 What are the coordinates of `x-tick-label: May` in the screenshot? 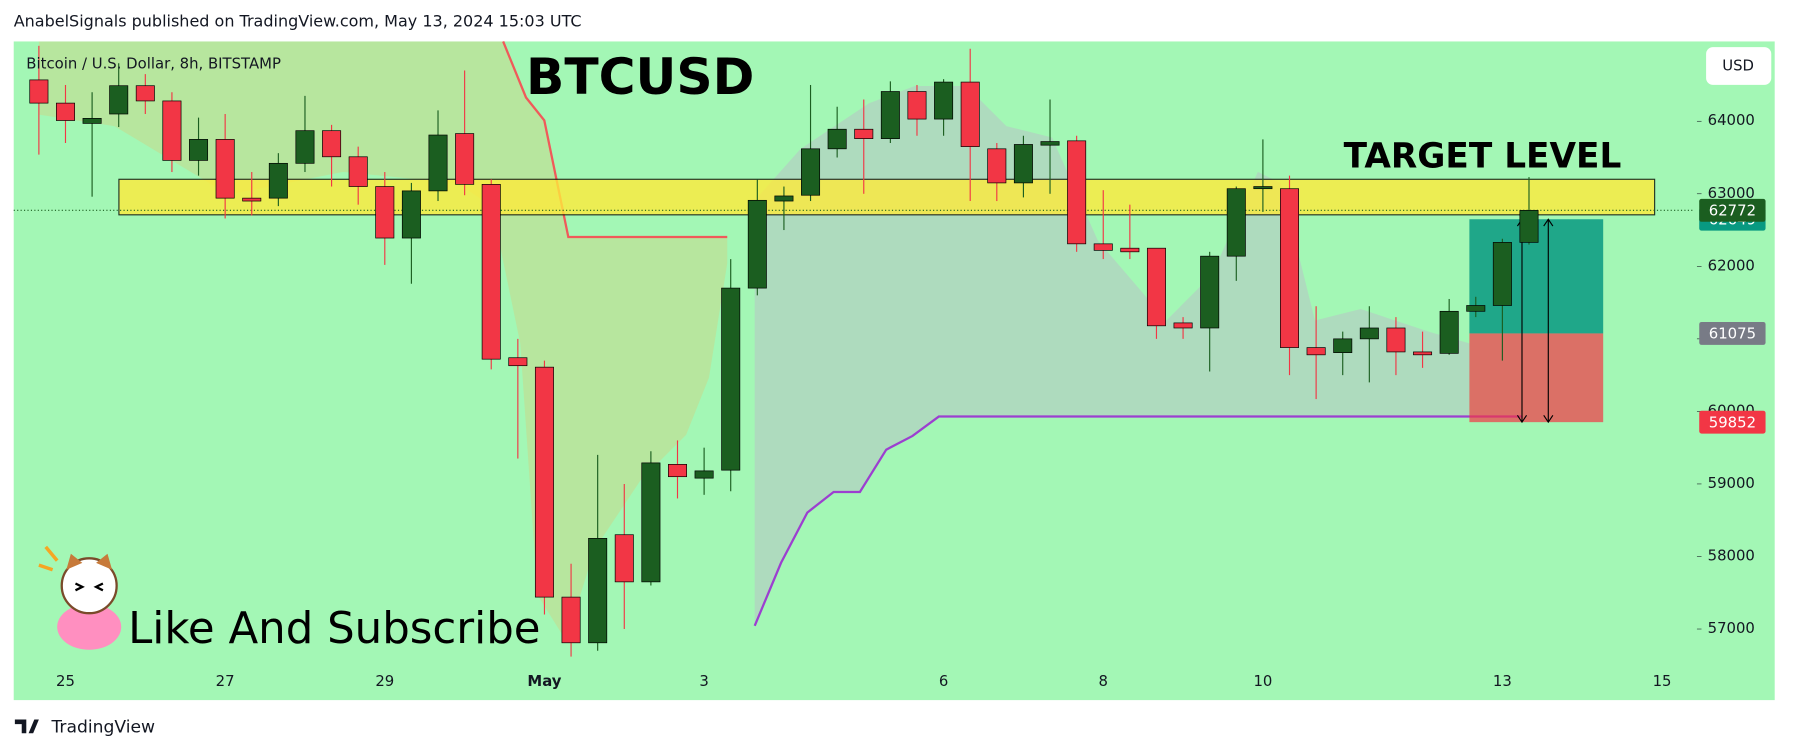 It's located at (544, 681).